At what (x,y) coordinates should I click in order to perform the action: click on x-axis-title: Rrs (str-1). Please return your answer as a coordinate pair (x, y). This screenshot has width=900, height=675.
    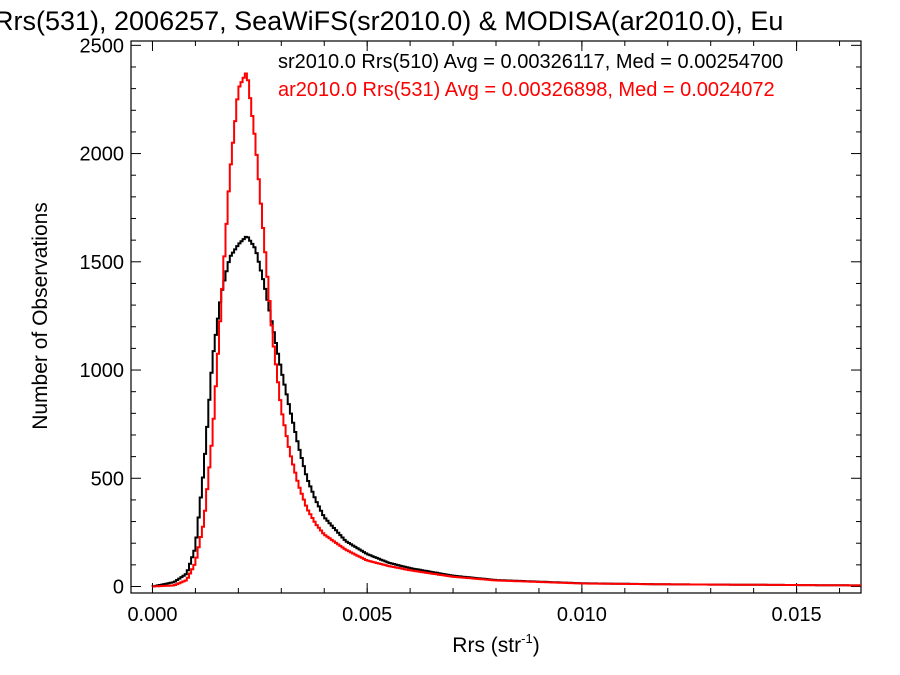
    Looking at the image, I should click on (495, 644).